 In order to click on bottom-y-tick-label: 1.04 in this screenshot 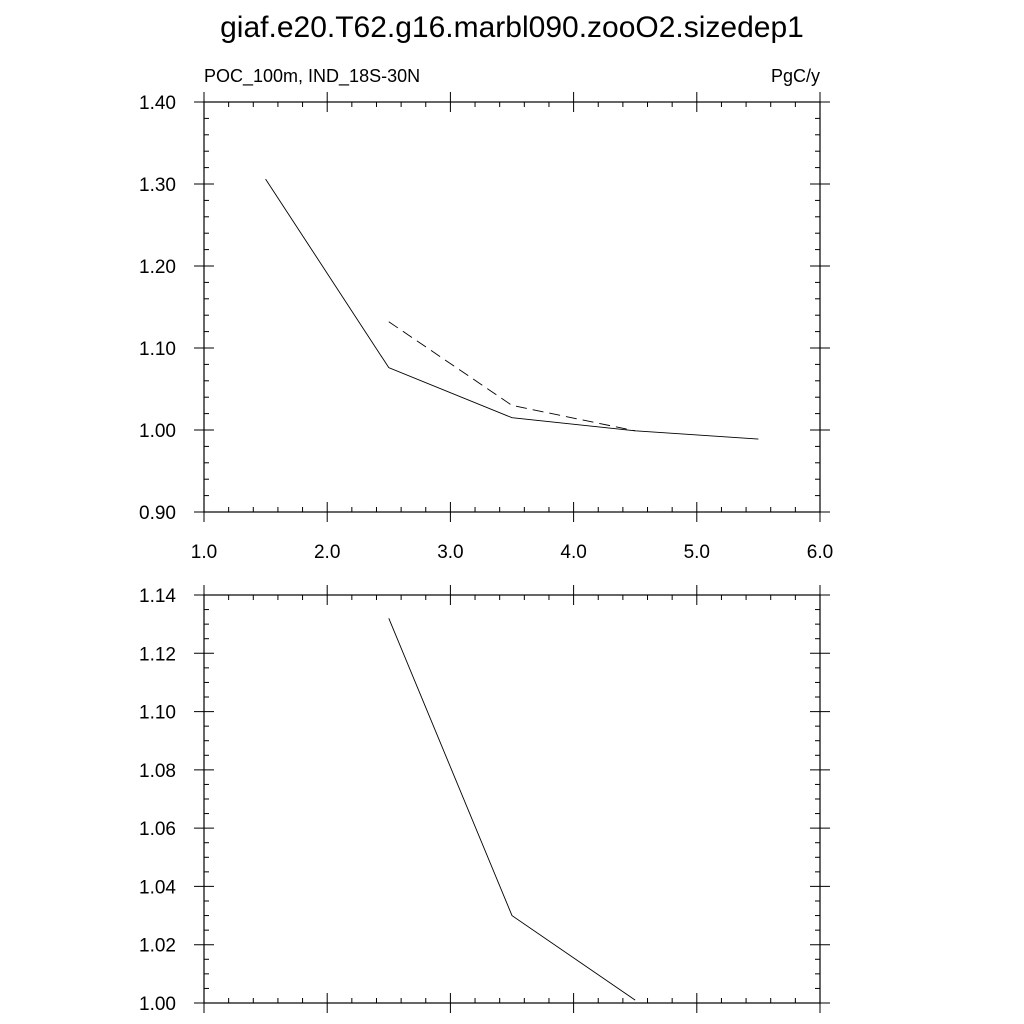, I will do `click(157, 887)`.